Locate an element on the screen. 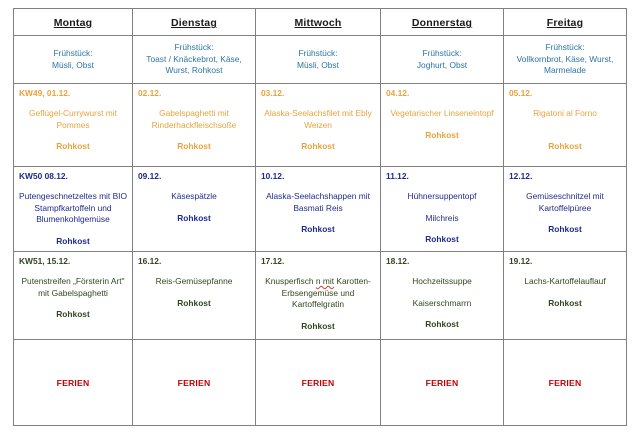 The image size is (640, 434). column-header-label: Freitag is located at coordinates (565, 23).